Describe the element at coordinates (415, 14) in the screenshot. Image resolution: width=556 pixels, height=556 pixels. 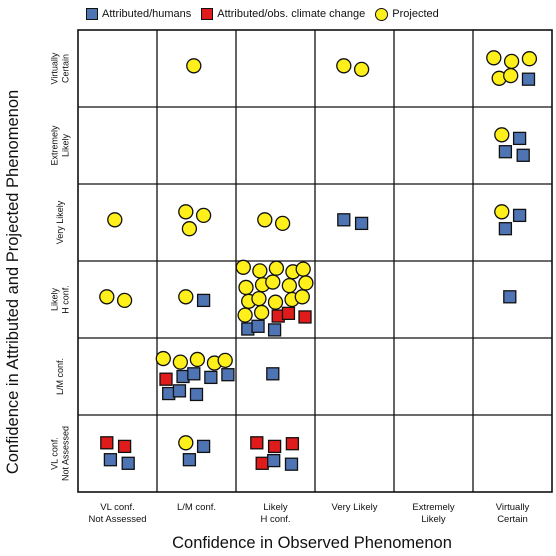
I see `legend-label: Projected` at that location.